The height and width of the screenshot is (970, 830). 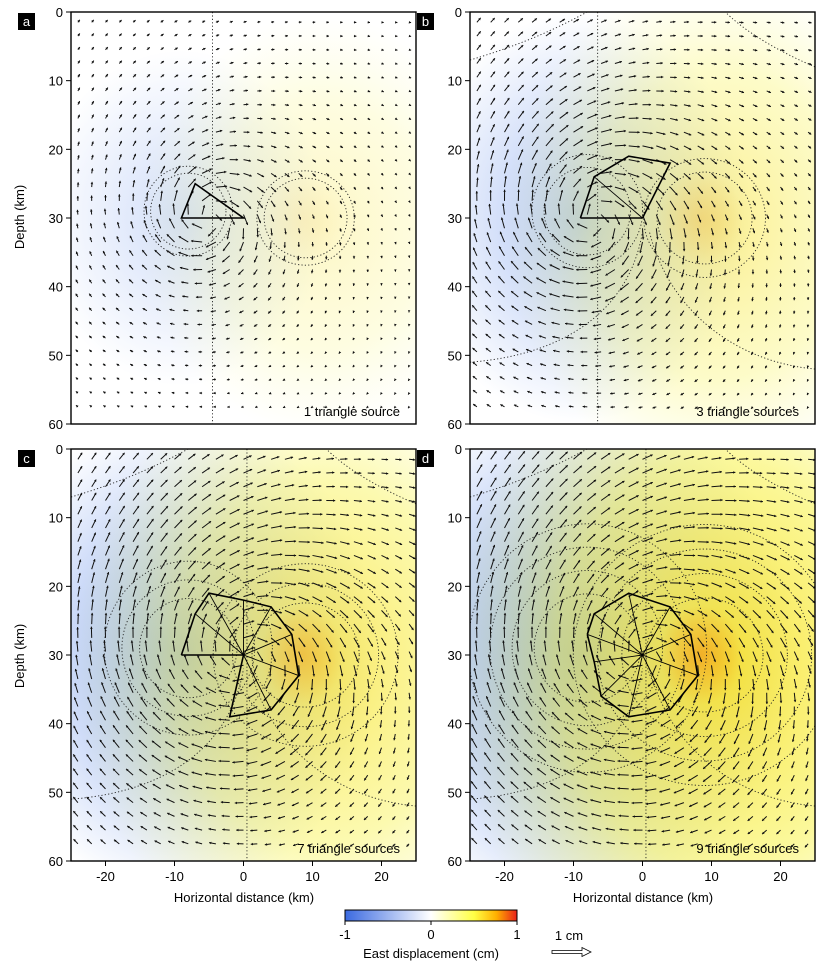 I want to click on west-contour-ring, so click(x=188, y=648).